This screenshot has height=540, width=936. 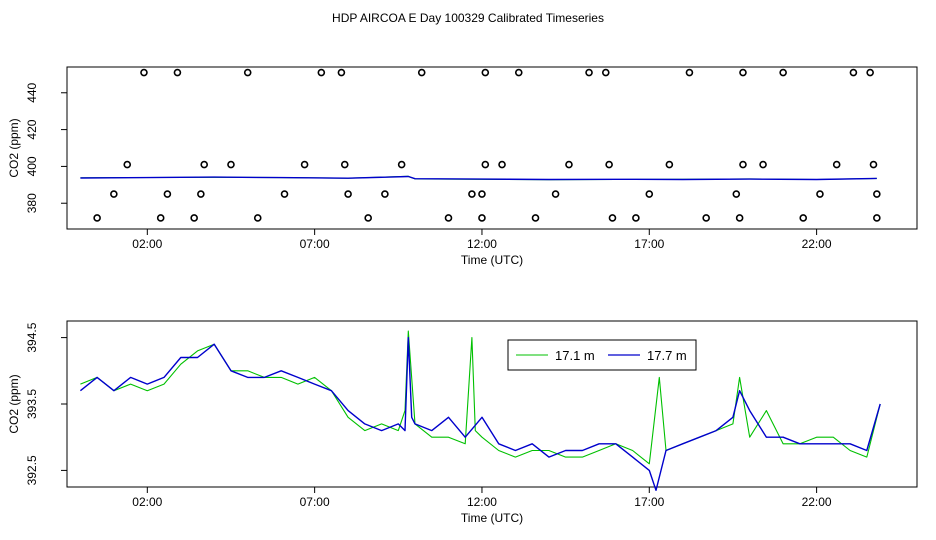 I want to click on legend-box, so click(x=602, y=355).